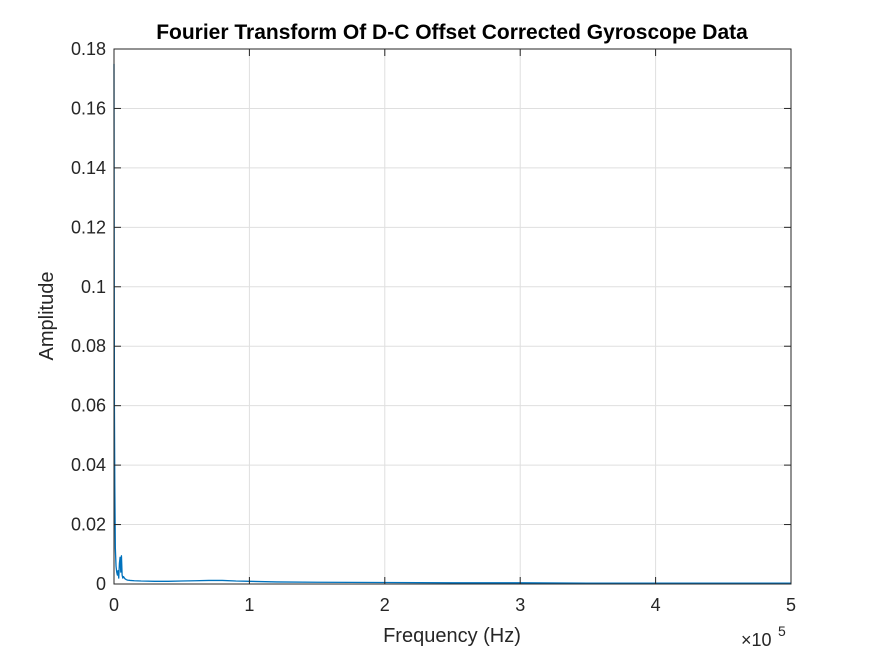 The height and width of the screenshot is (656, 875). I want to click on x-tick-label: 1, so click(249, 605).